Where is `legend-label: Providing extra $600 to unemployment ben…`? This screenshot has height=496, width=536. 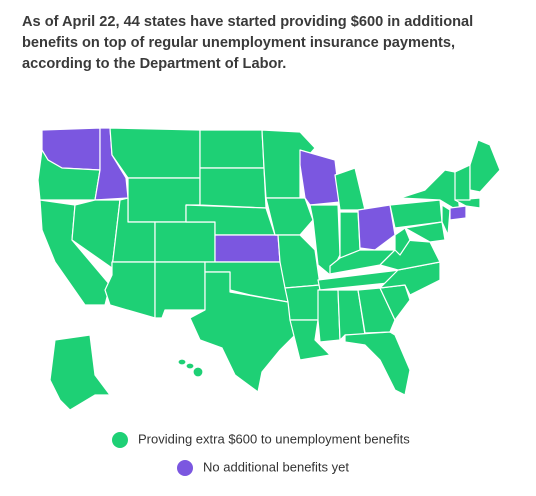
legend-label: Providing extra $600 to unemployment ben… is located at coordinates (274, 438).